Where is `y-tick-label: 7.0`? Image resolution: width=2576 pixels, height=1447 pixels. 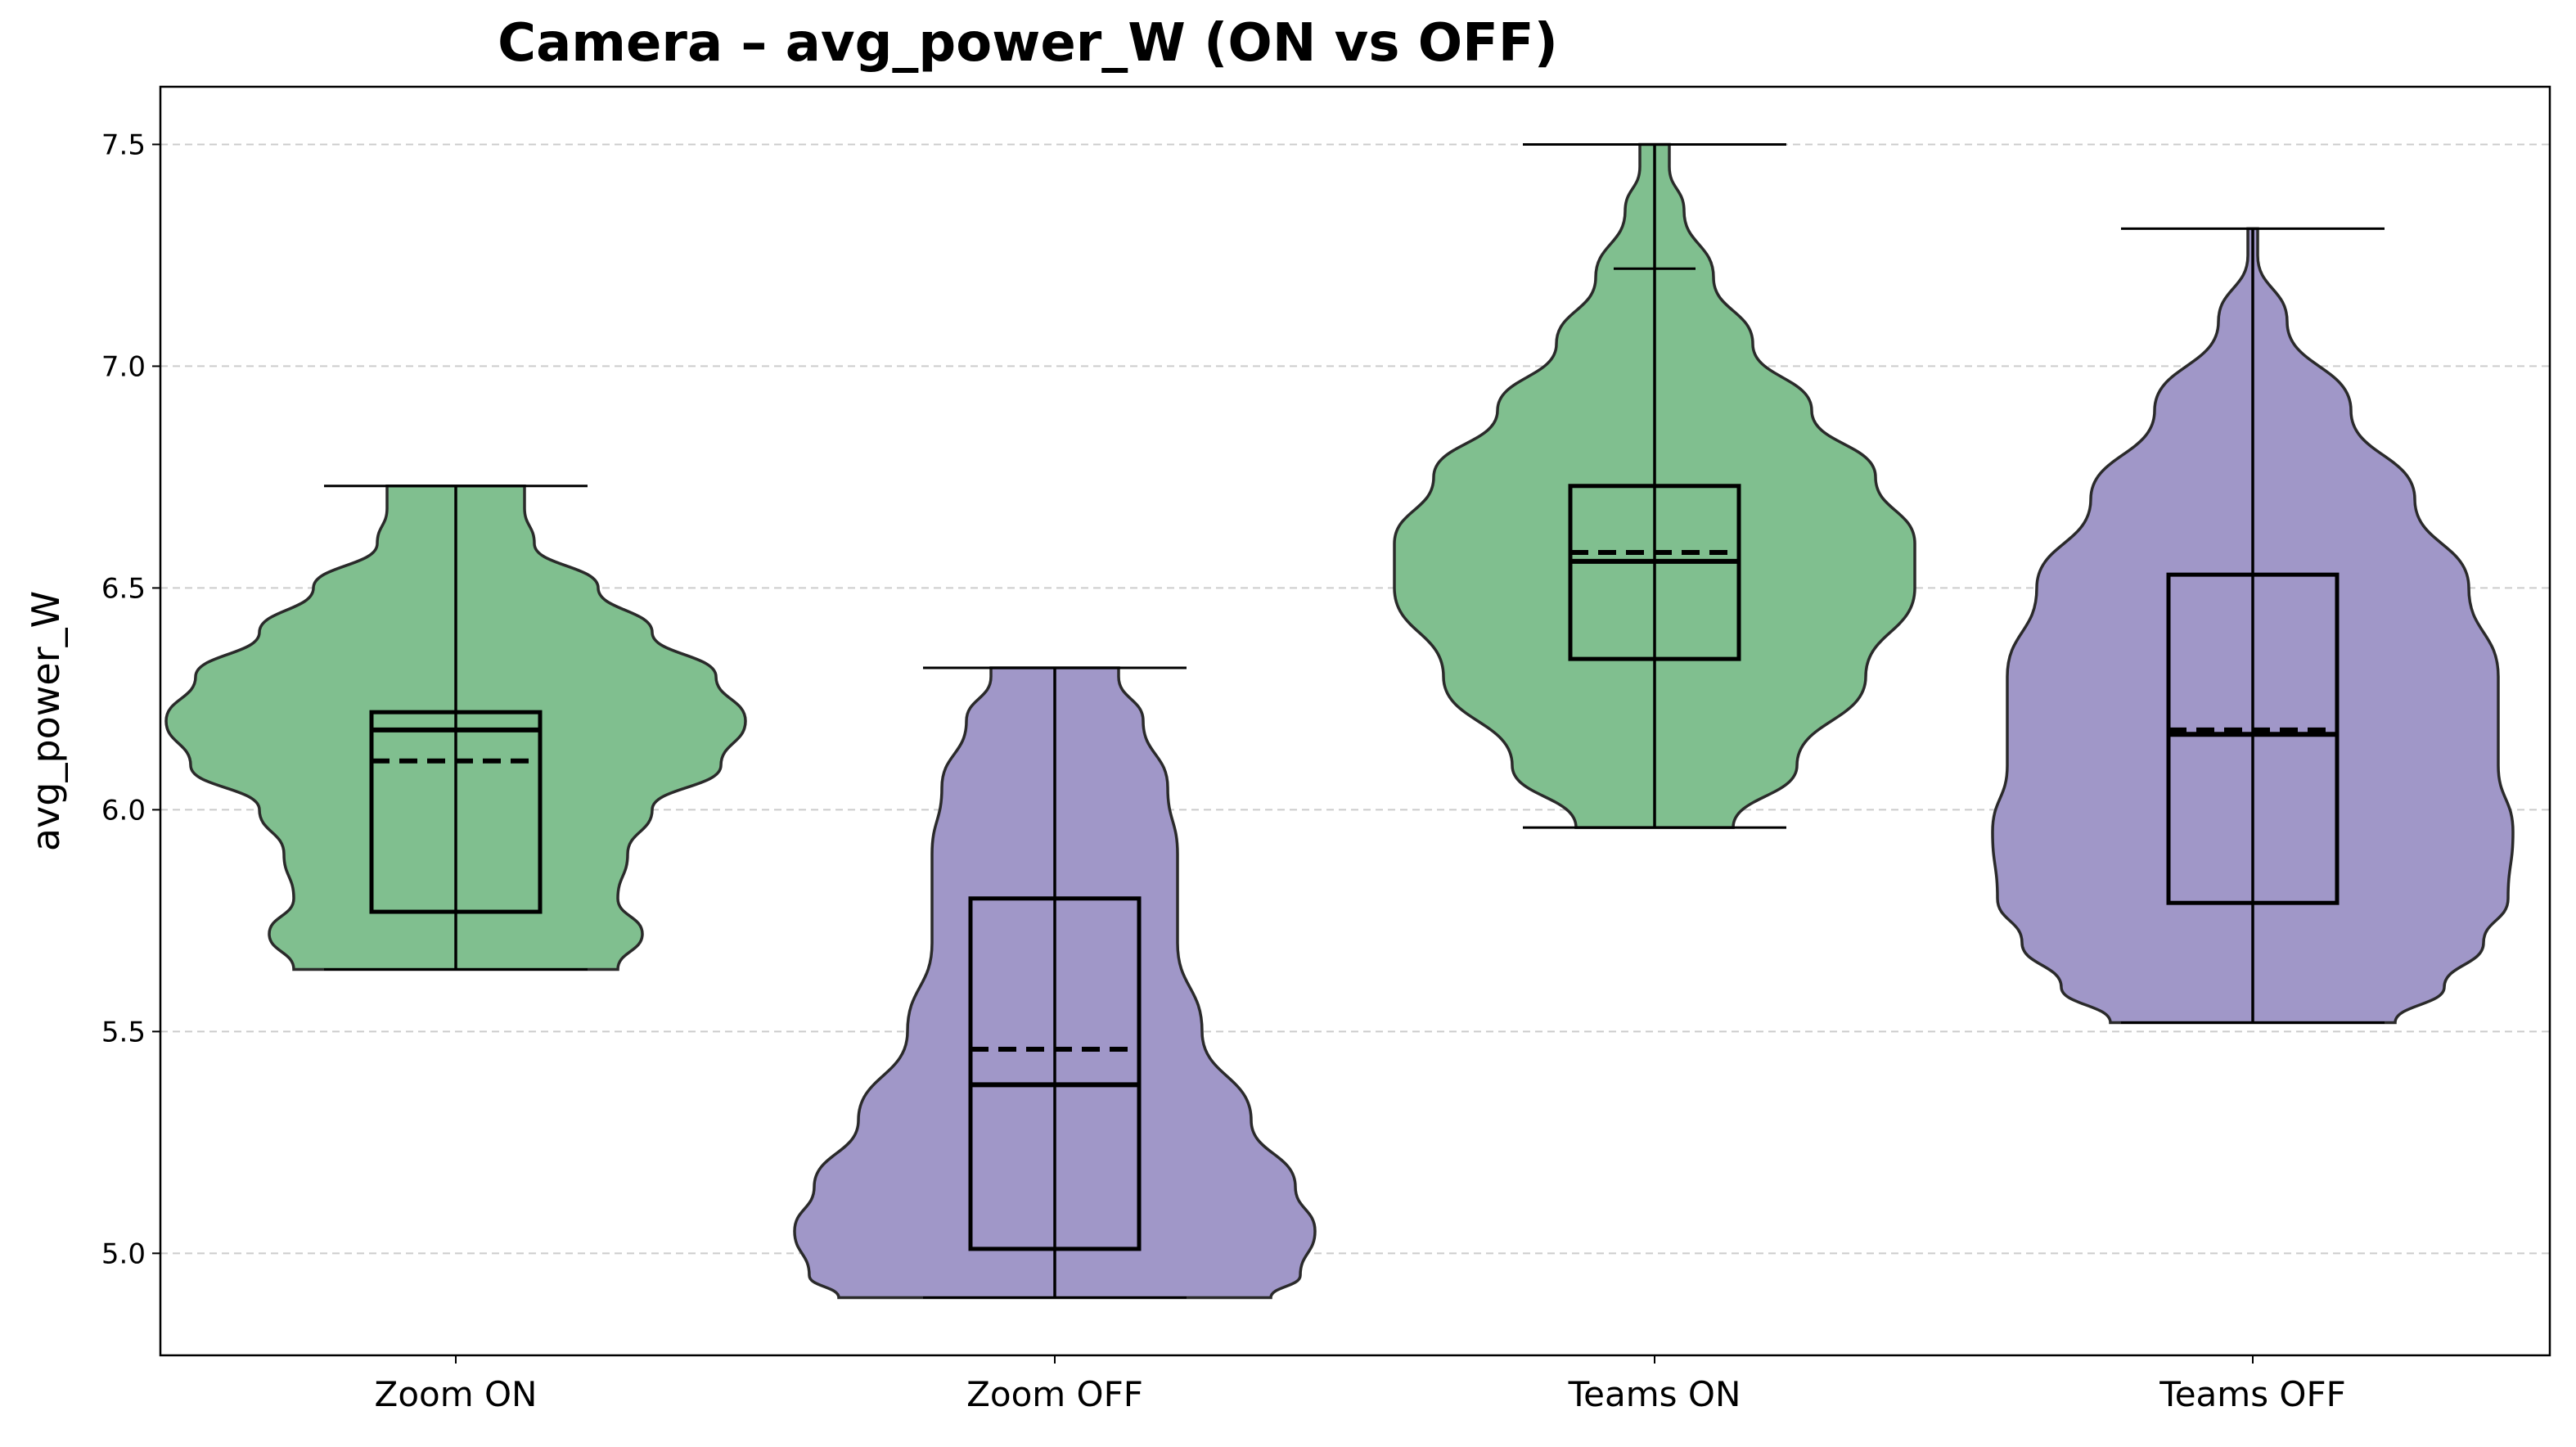
y-tick-label: 7.0 is located at coordinates (123, 366).